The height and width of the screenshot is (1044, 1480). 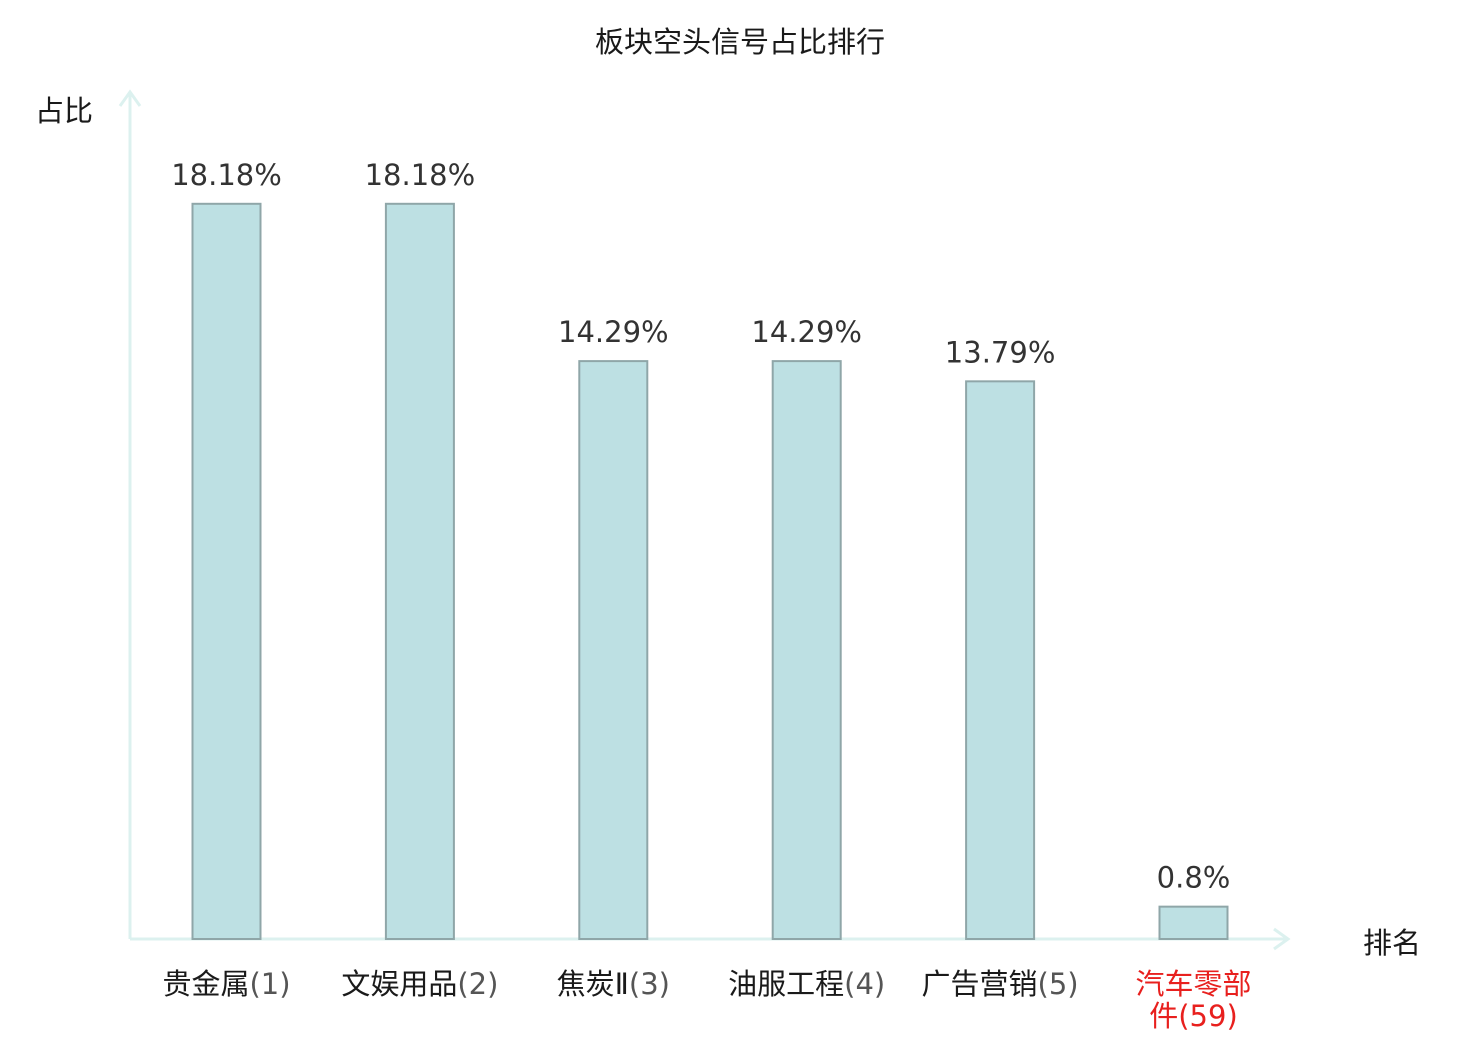 I want to click on x-axis-label: 排名, so click(x=1392, y=943).